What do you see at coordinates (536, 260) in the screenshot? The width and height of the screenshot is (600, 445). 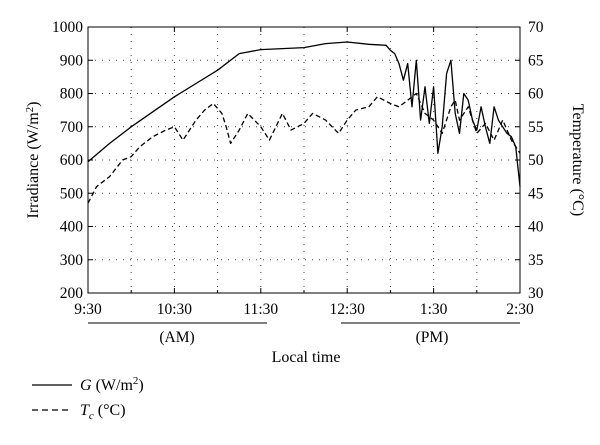 I see `y-right-tick-label: 35` at bounding box center [536, 260].